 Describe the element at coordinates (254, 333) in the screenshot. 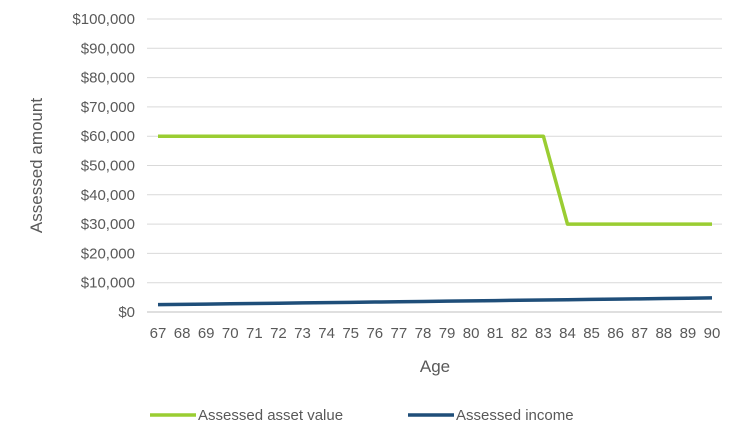

I see `x-tick-label: 71` at that location.